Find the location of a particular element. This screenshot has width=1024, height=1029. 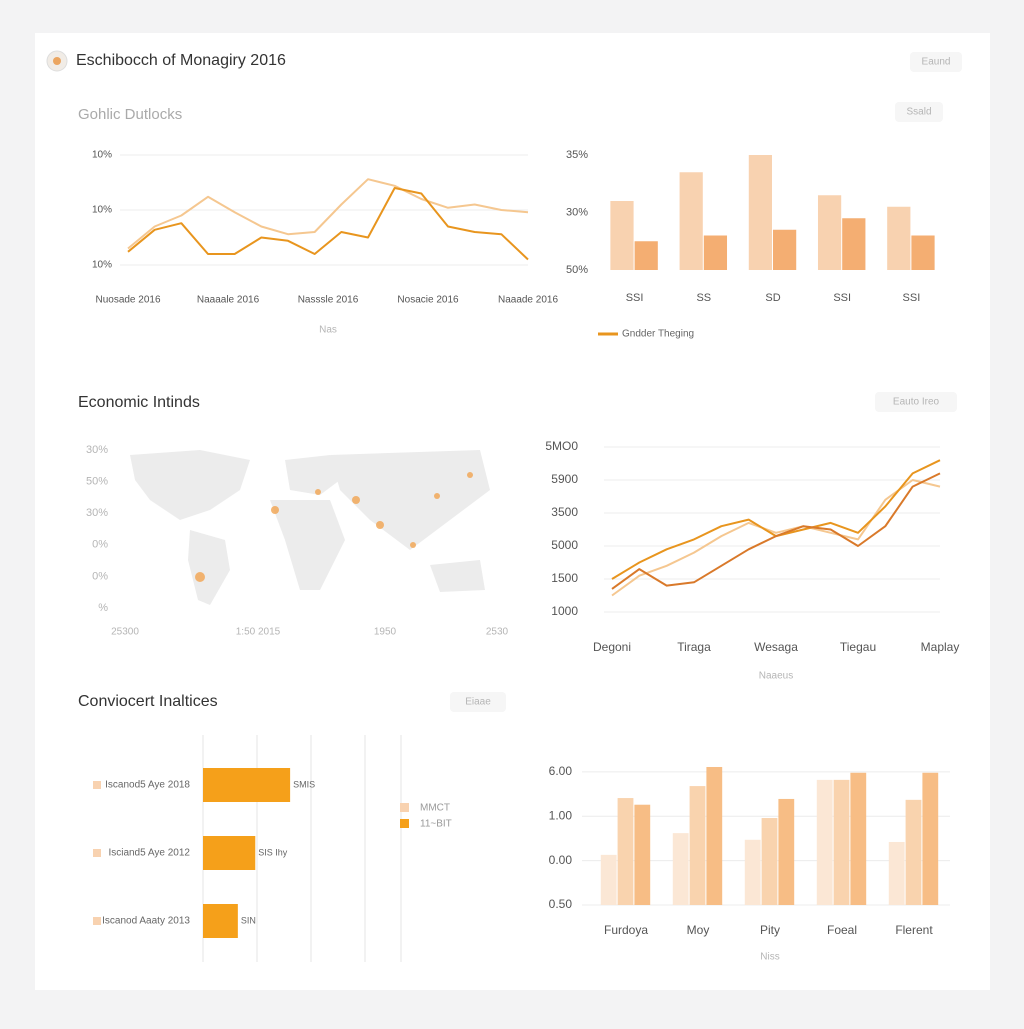

map-y-label: 0% is located at coordinates (100, 576).